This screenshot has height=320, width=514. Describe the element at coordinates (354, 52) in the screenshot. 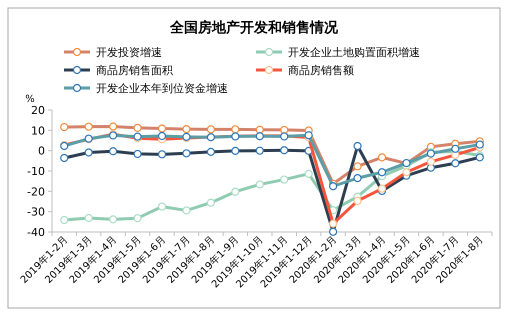

I see `legend-label: 开发企业土地购置面积增速` at that location.